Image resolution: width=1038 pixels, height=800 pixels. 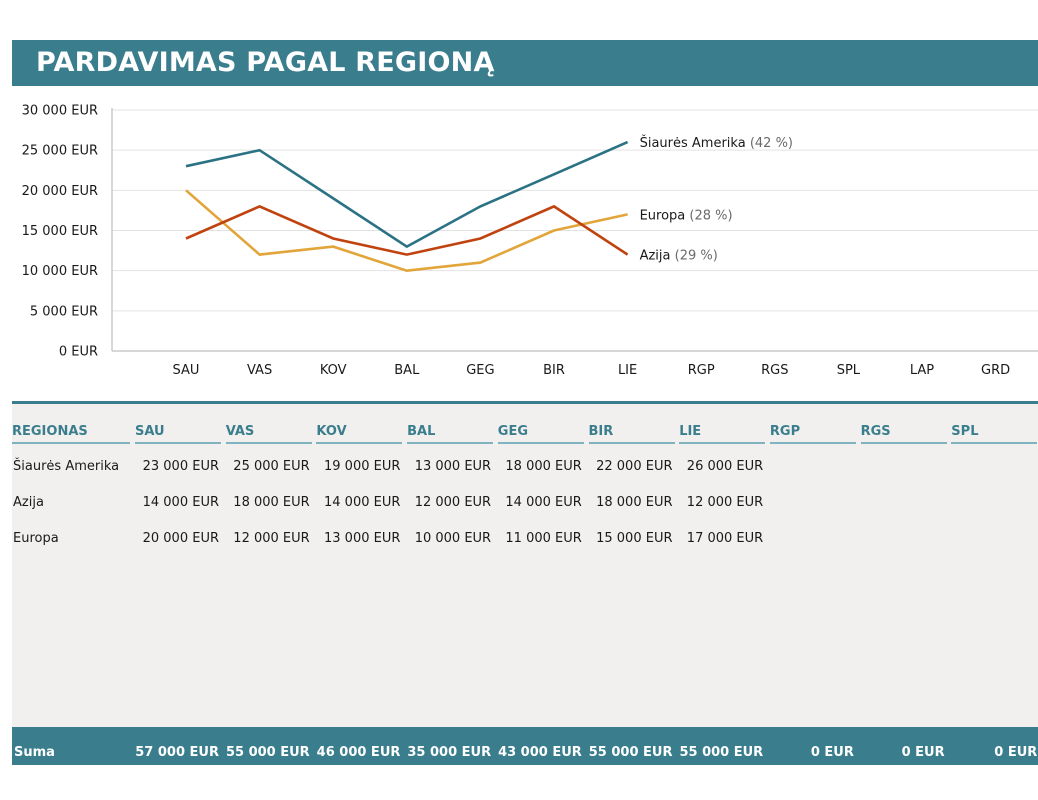 What do you see at coordinates (358, 752) in the screenshot?
I see `total-cell: 46 000 EUR` at bounding box center [358, 752].